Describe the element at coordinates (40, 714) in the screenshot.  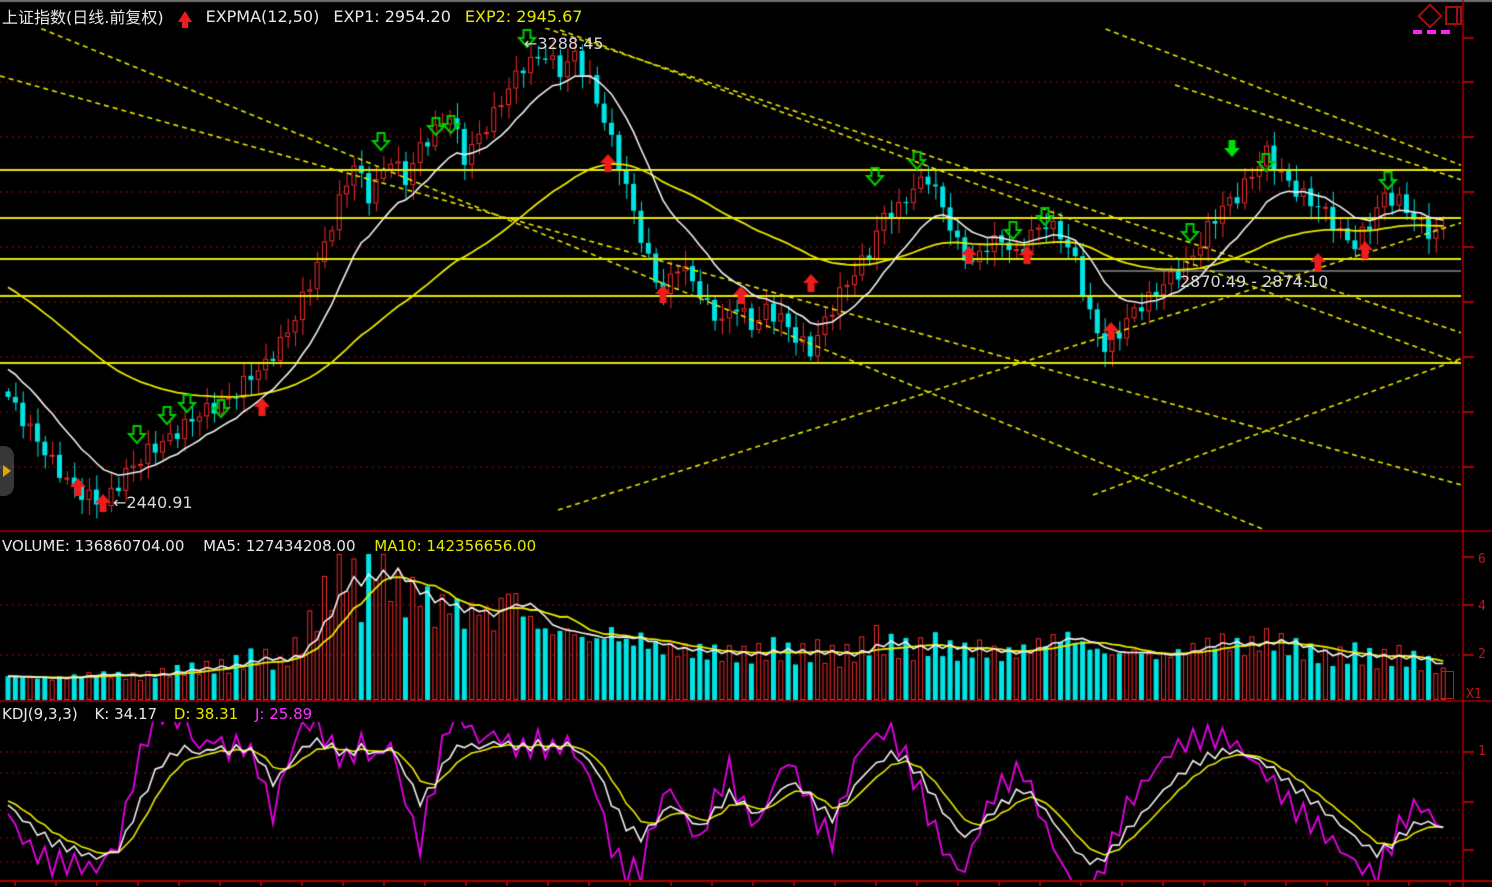
I see `kdj-name: KDJ(9,3,3)` at that location.